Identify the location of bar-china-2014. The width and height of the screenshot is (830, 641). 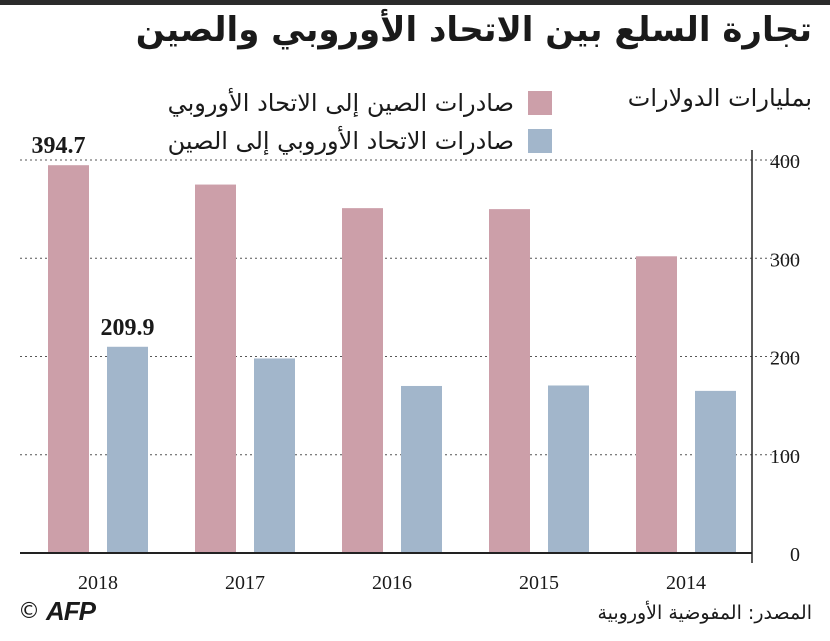
(656, 404).